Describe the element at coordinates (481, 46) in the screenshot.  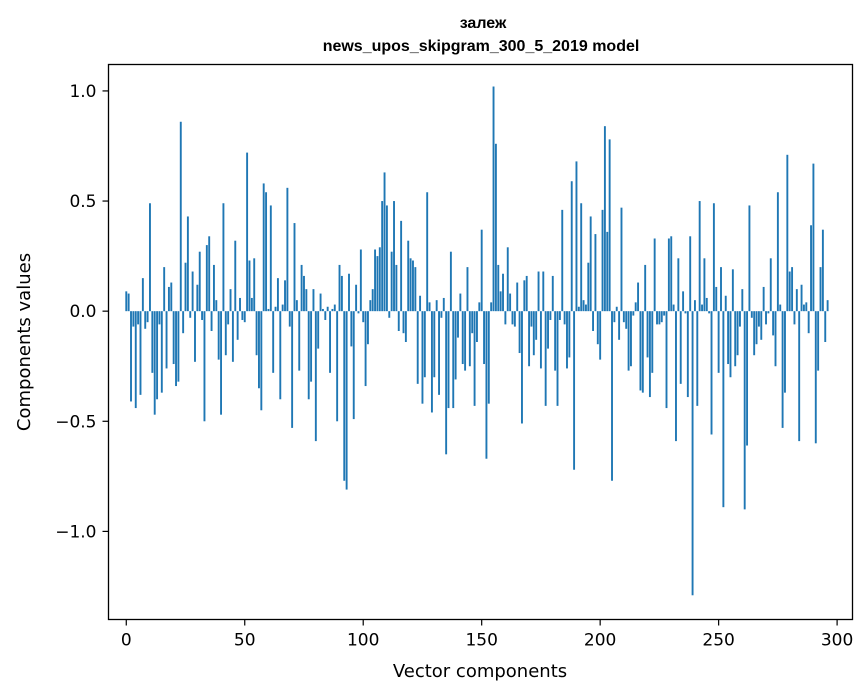
I see `chart-subtitle: news_upos_skipgram_300_5_2019 model` at that location.